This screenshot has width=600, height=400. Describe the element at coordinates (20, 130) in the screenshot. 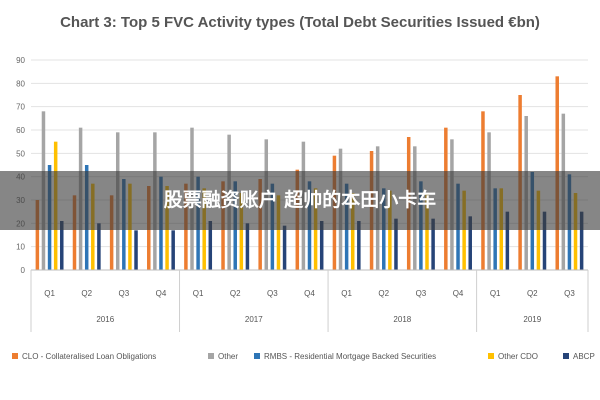

I see `y-tick-label: 60` at that location.